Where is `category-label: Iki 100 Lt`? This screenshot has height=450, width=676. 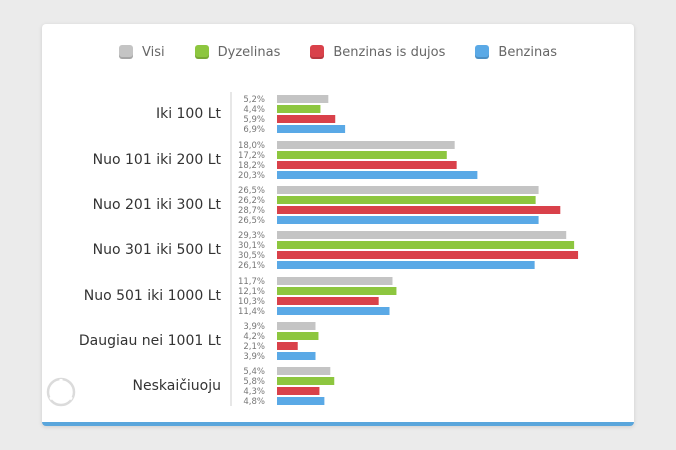
category-label: Iki 100 Lt is located at coordinates (189, 114).